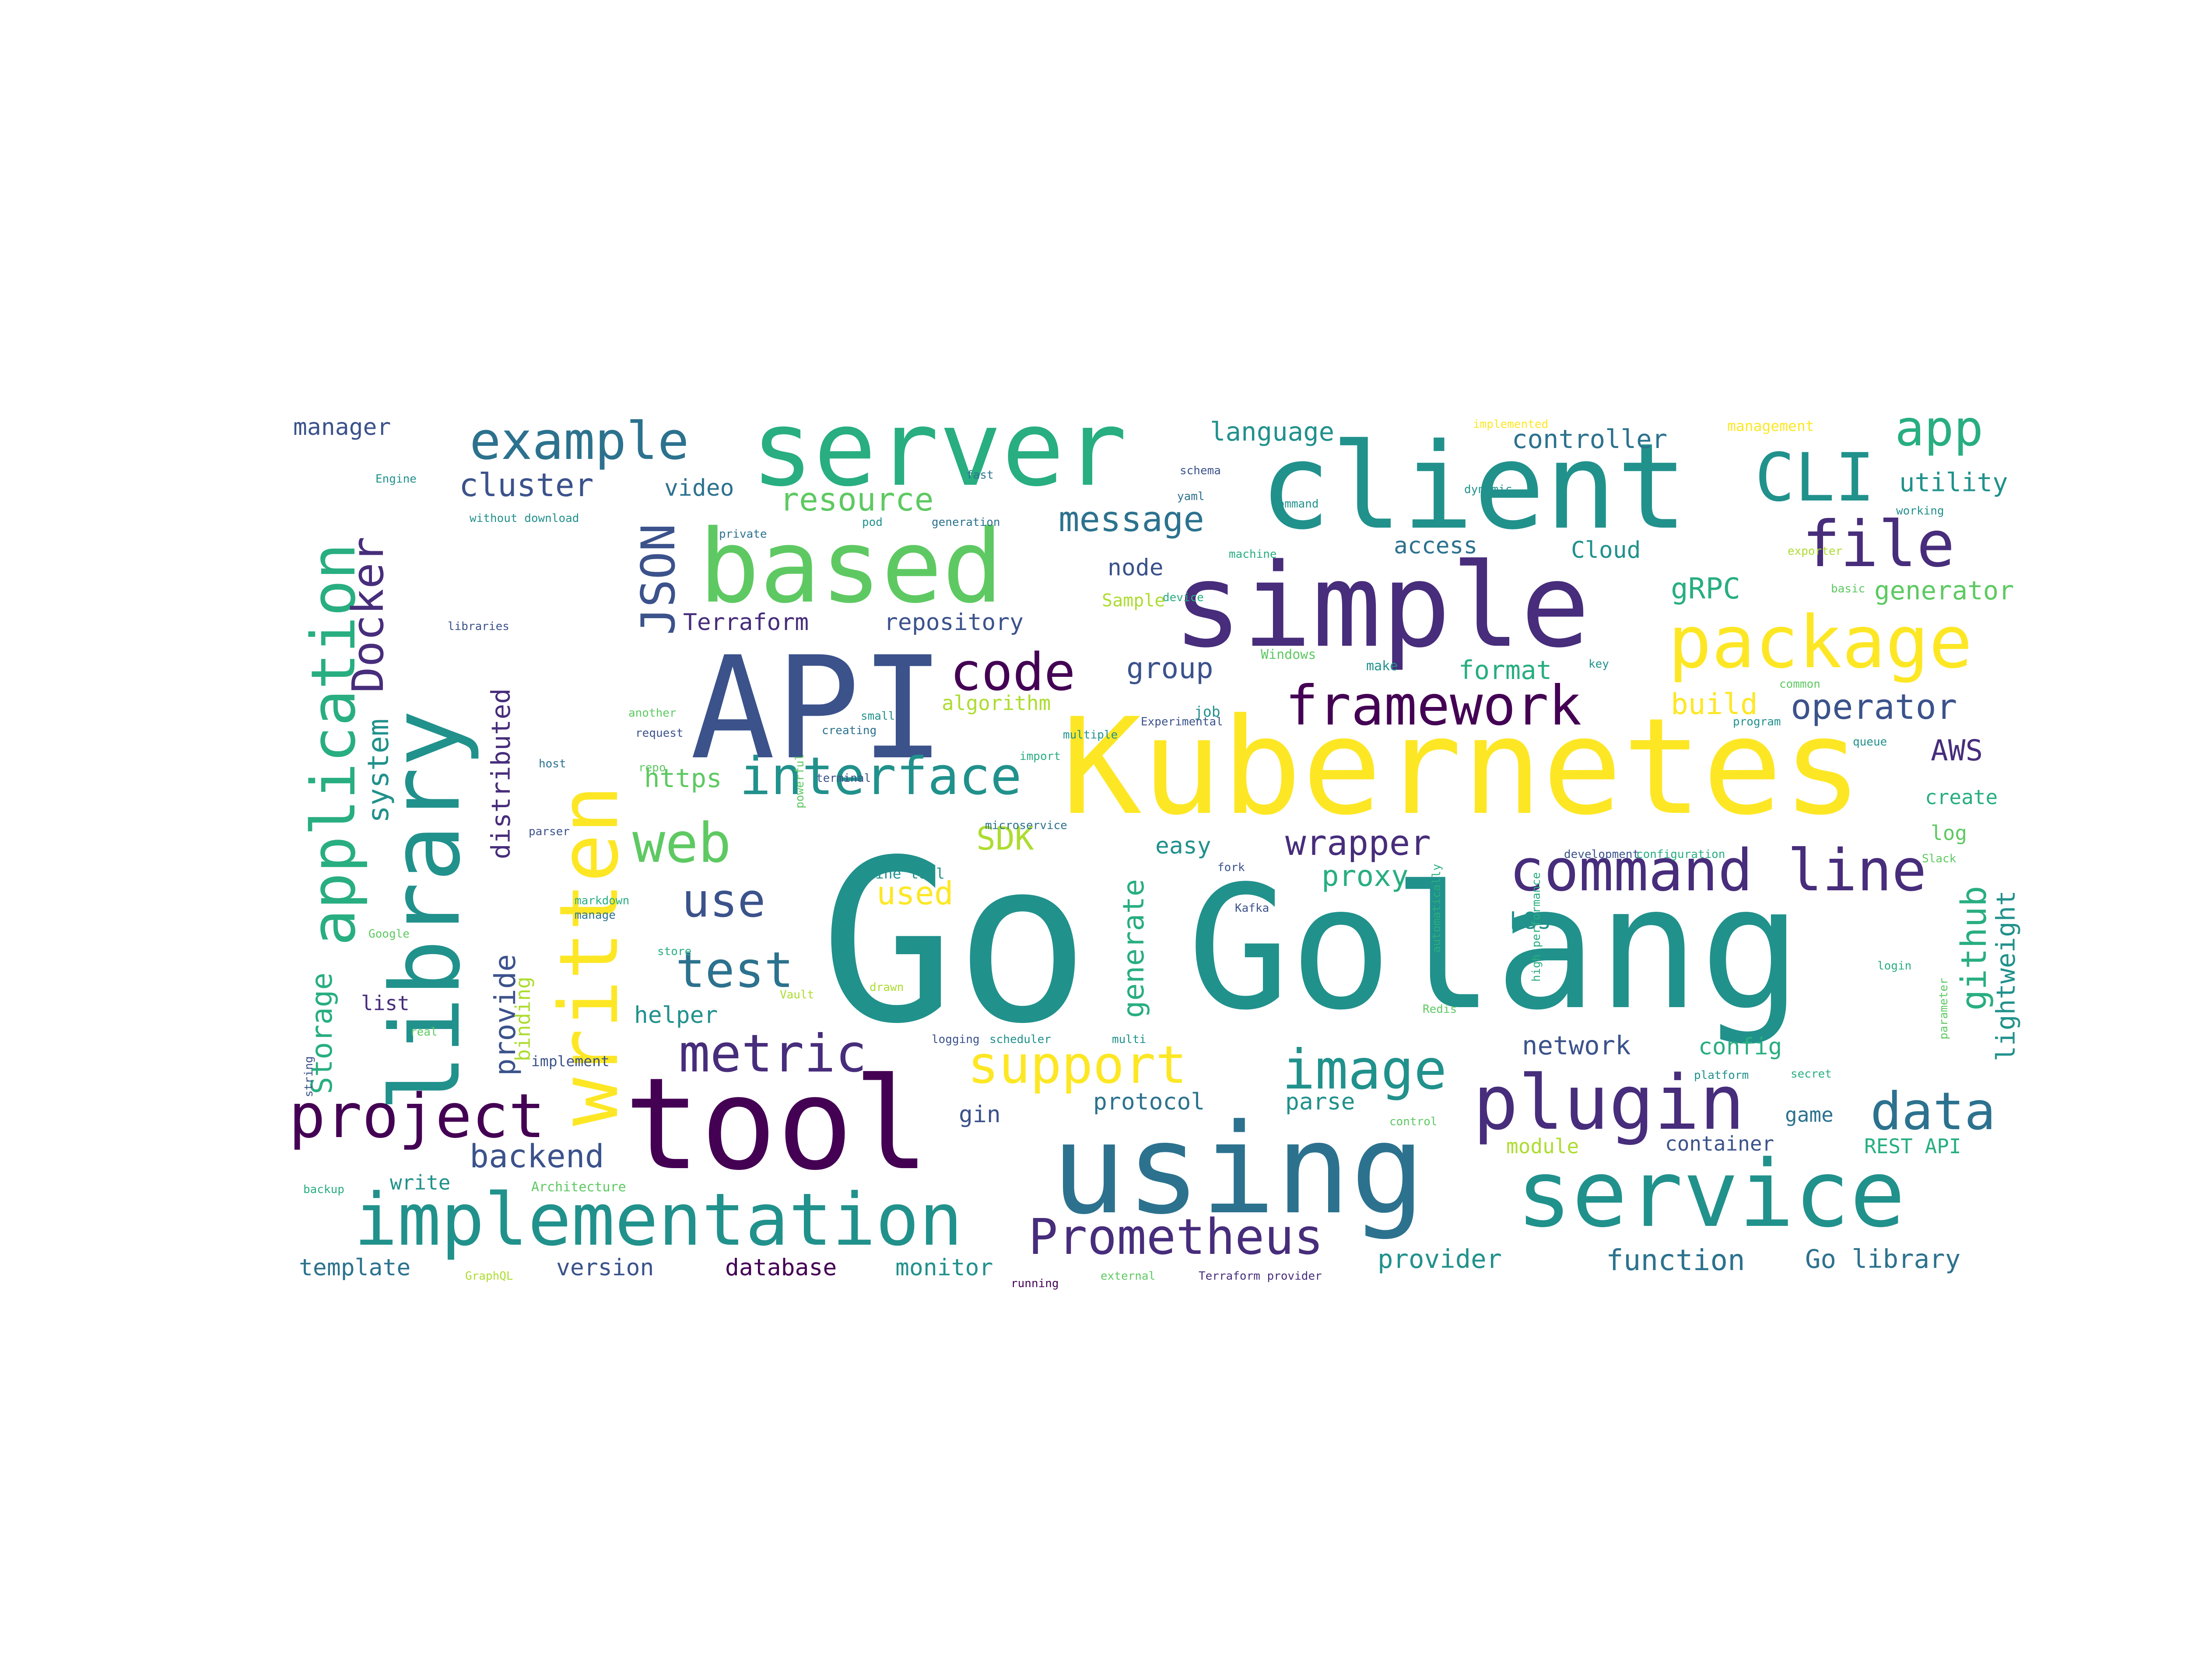 The height and width of the screenshot is (1680, 2188). I want to click on word-automatically: automatically, so click(1436, 908).